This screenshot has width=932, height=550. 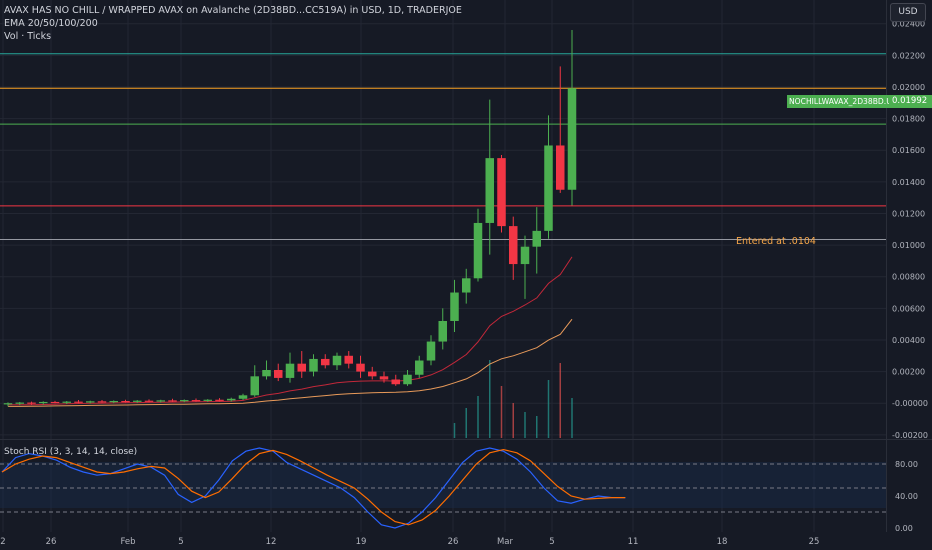 I want to click on price-tick-label: 0.00800, so click(x=908, y=277).